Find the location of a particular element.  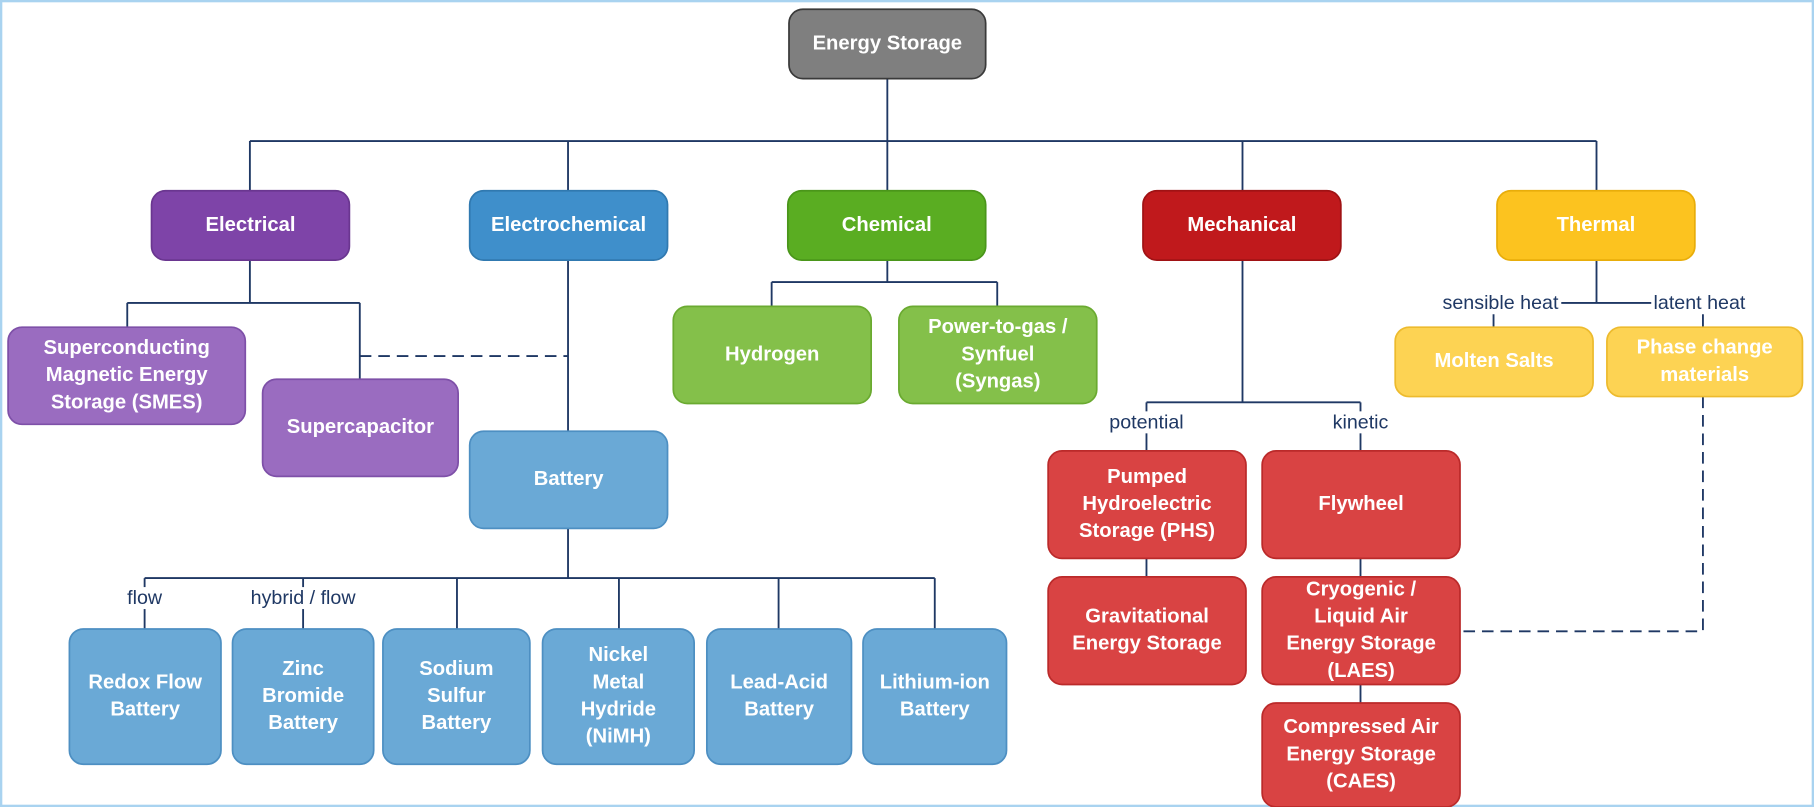

node: Lithium-ion Battery is located at coordinates (935, 697).